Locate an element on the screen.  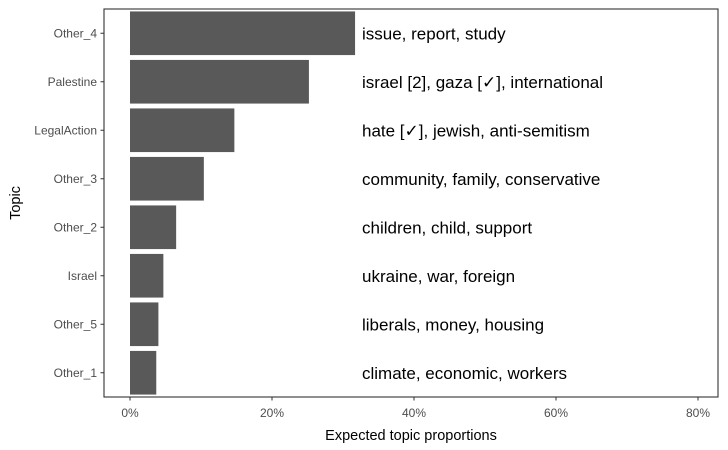
x-tick-label: 40% is located at coordinates (414, 413).